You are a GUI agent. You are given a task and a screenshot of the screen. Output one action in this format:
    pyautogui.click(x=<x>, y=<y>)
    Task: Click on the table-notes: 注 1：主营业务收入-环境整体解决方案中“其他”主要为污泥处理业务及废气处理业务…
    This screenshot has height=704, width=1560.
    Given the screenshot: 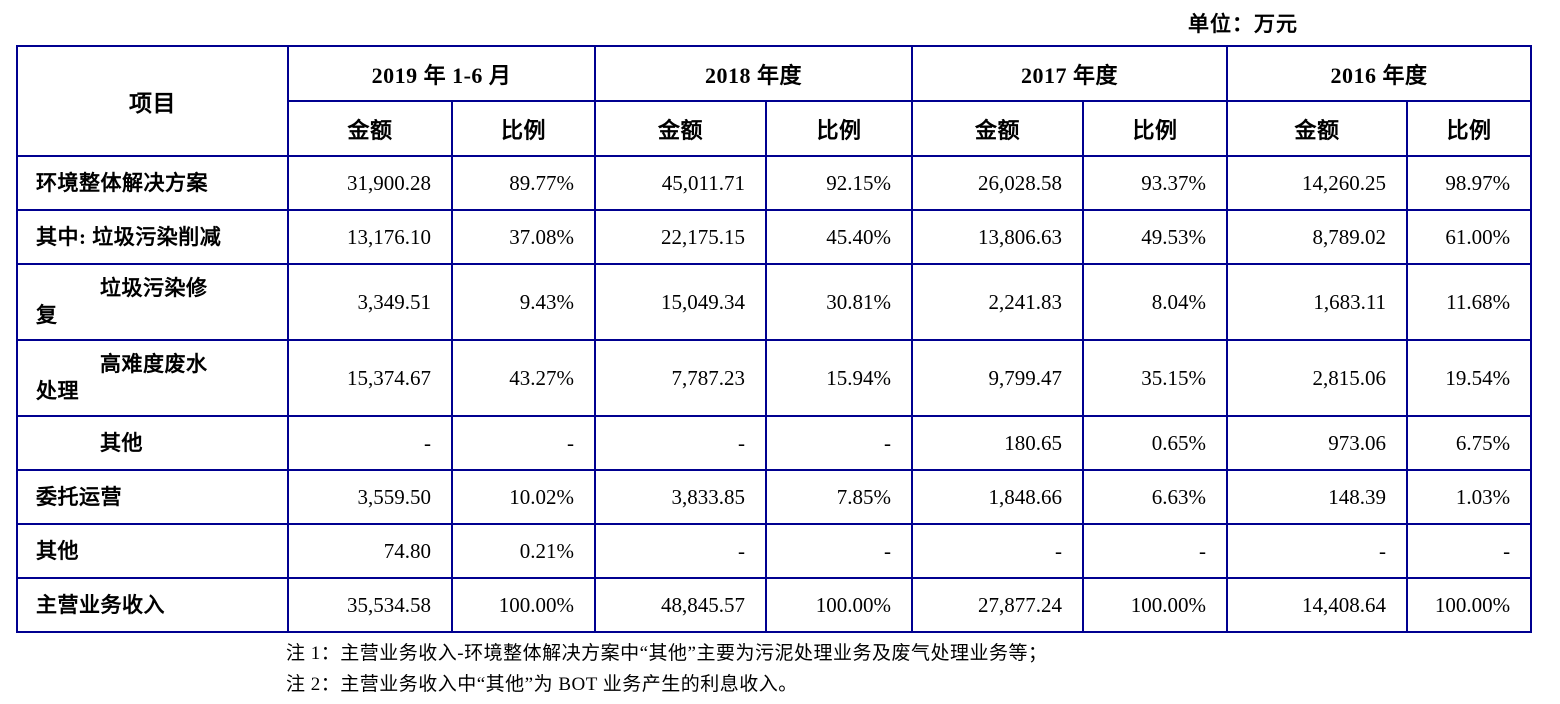 What is the action you would take?
    pyautogui.click(x=666, y=669)
    